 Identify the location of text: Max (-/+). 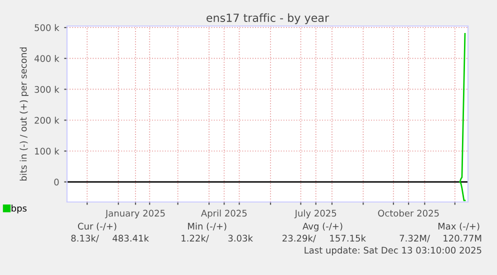
(459, 226).